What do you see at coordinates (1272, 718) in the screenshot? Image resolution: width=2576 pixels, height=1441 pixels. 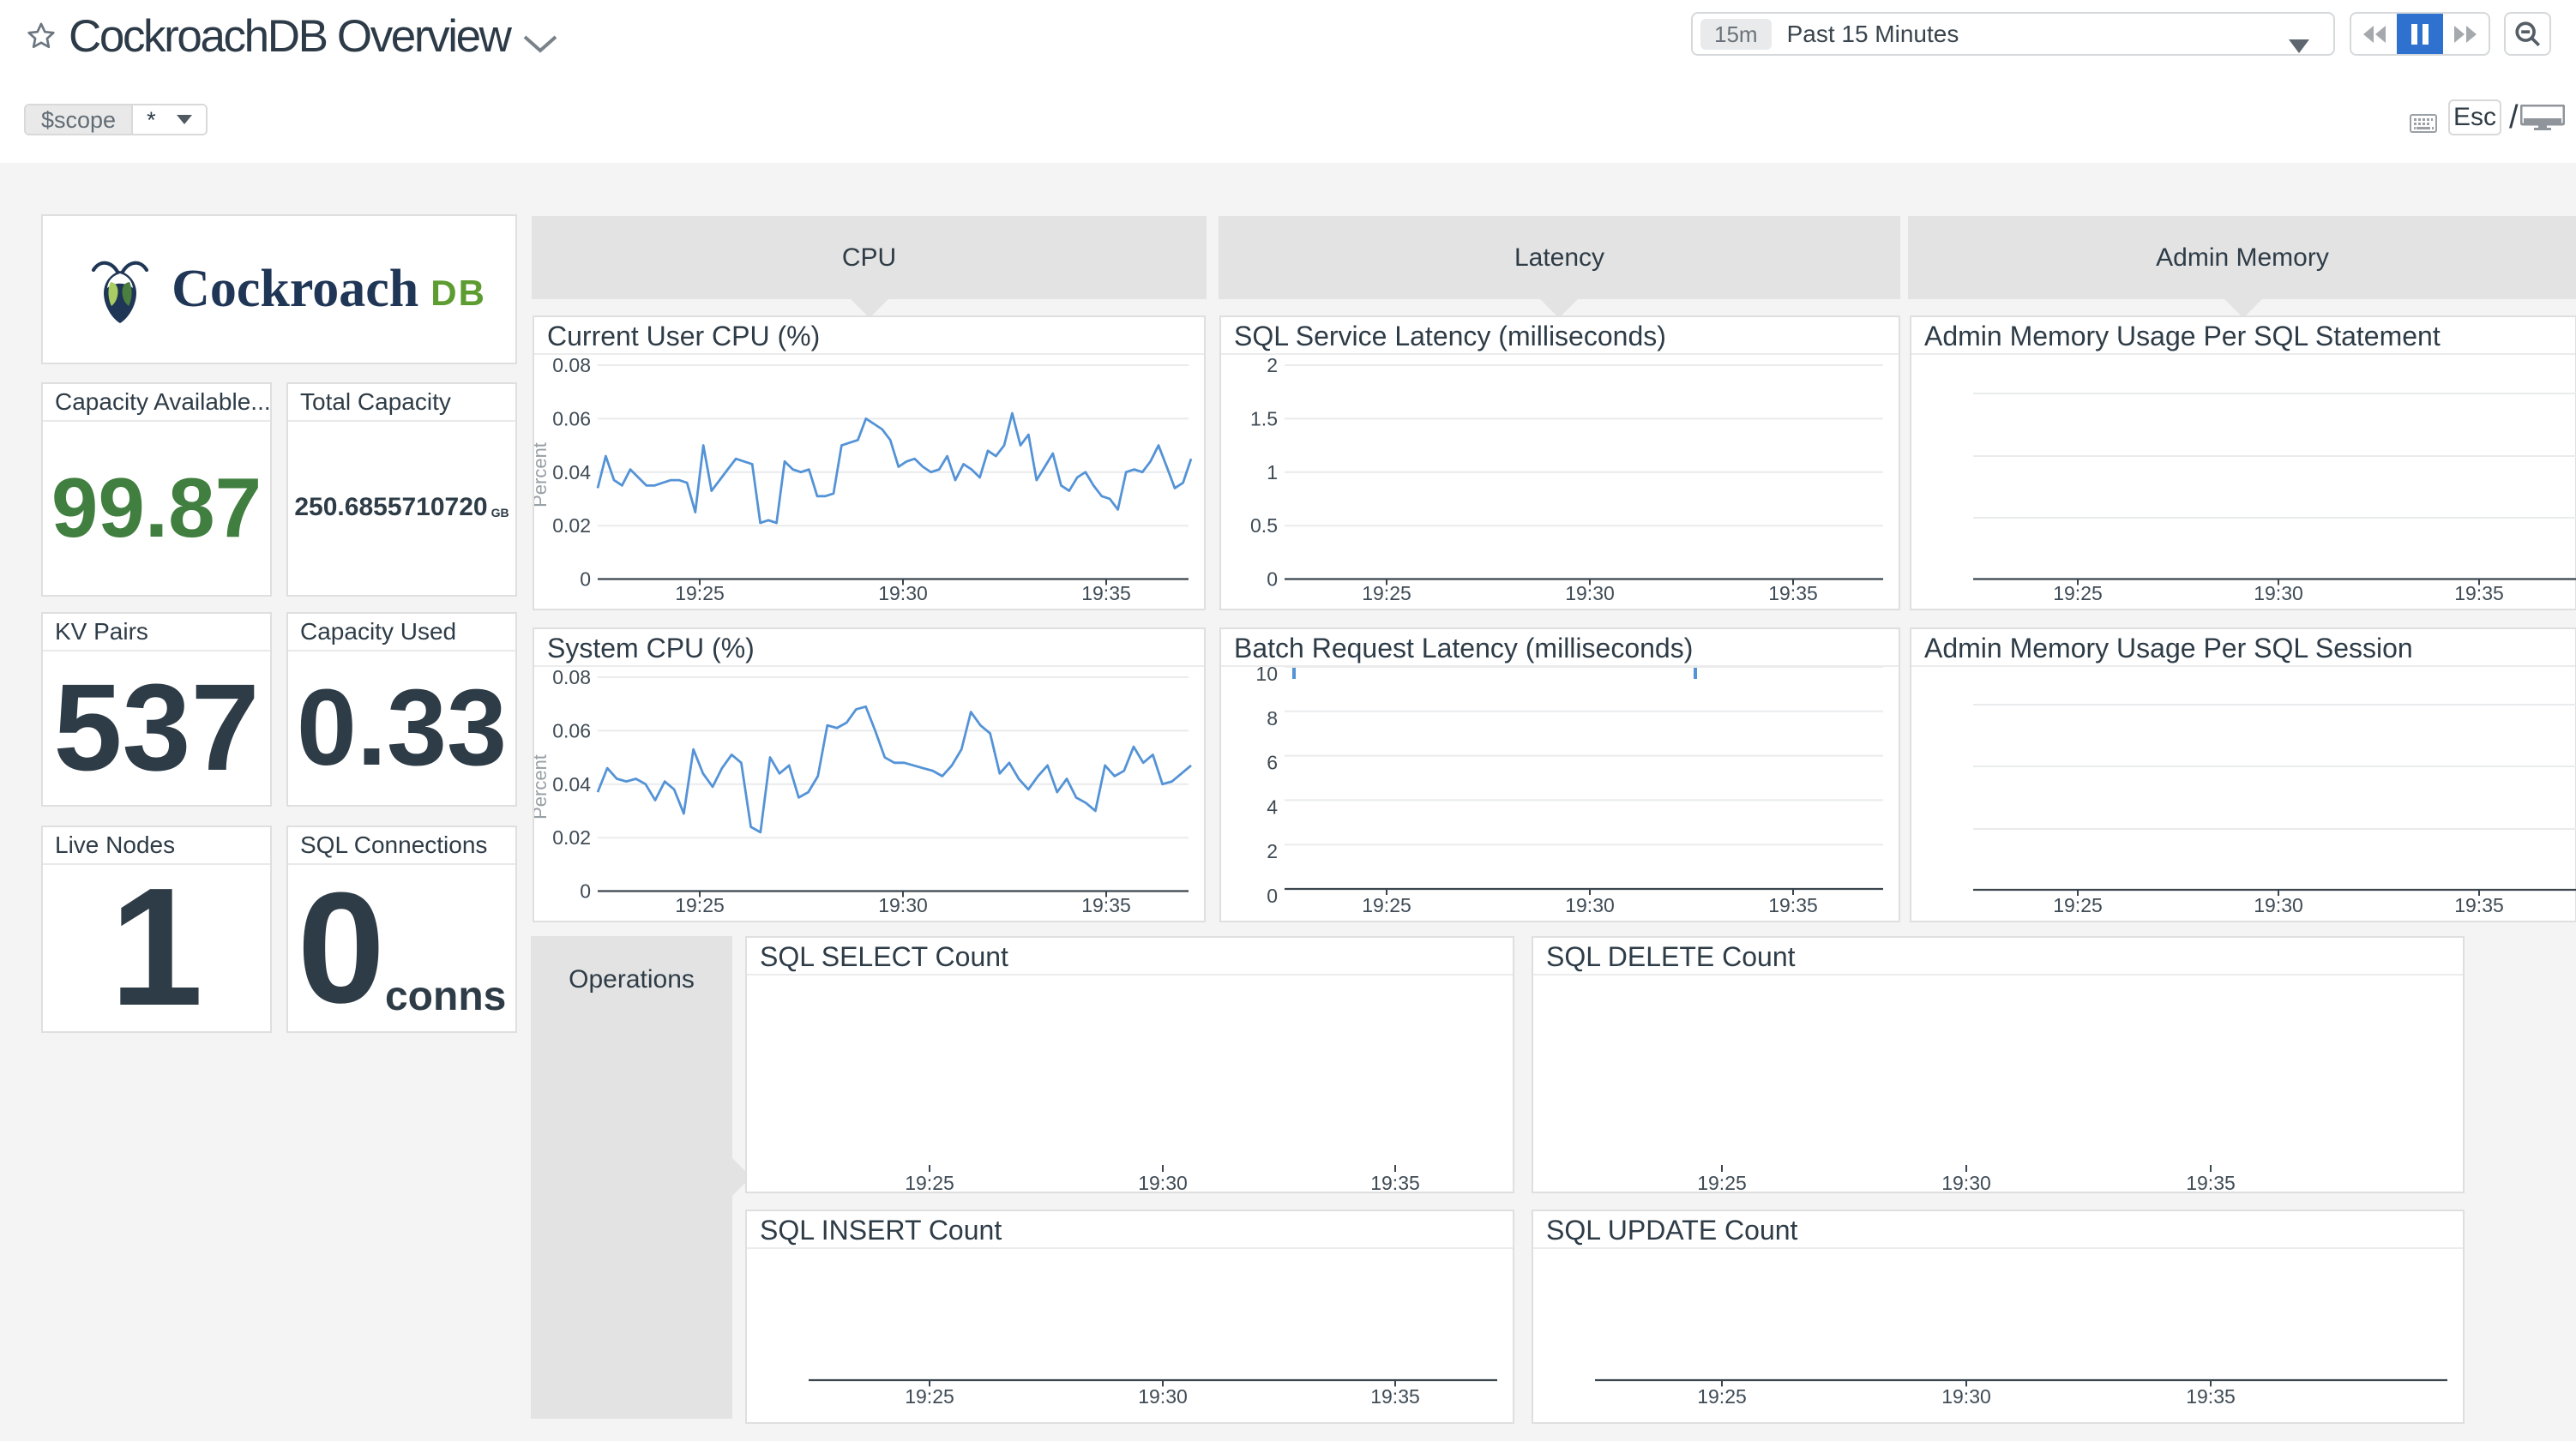 I see `svg-text: 8` at bounding box center [1272, 718].